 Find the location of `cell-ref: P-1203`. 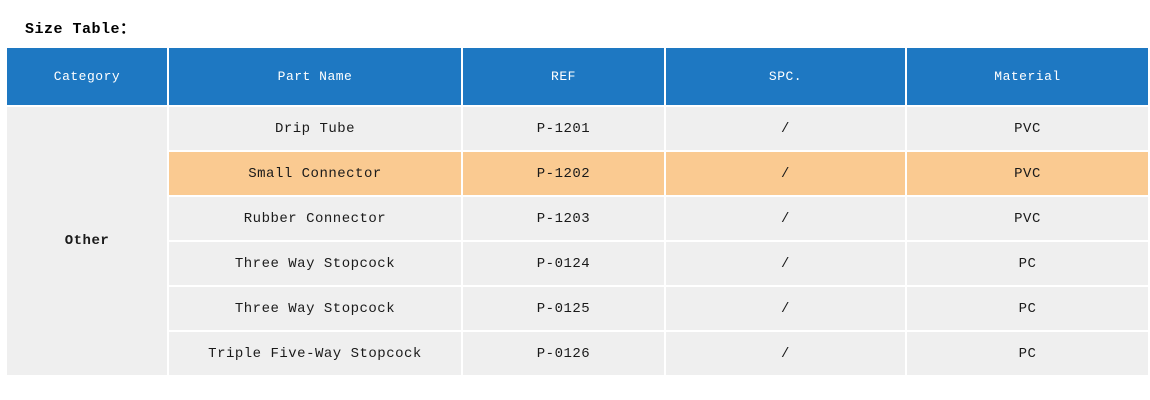

cell-ref: P-1203 is located at coordinates (563, 218).